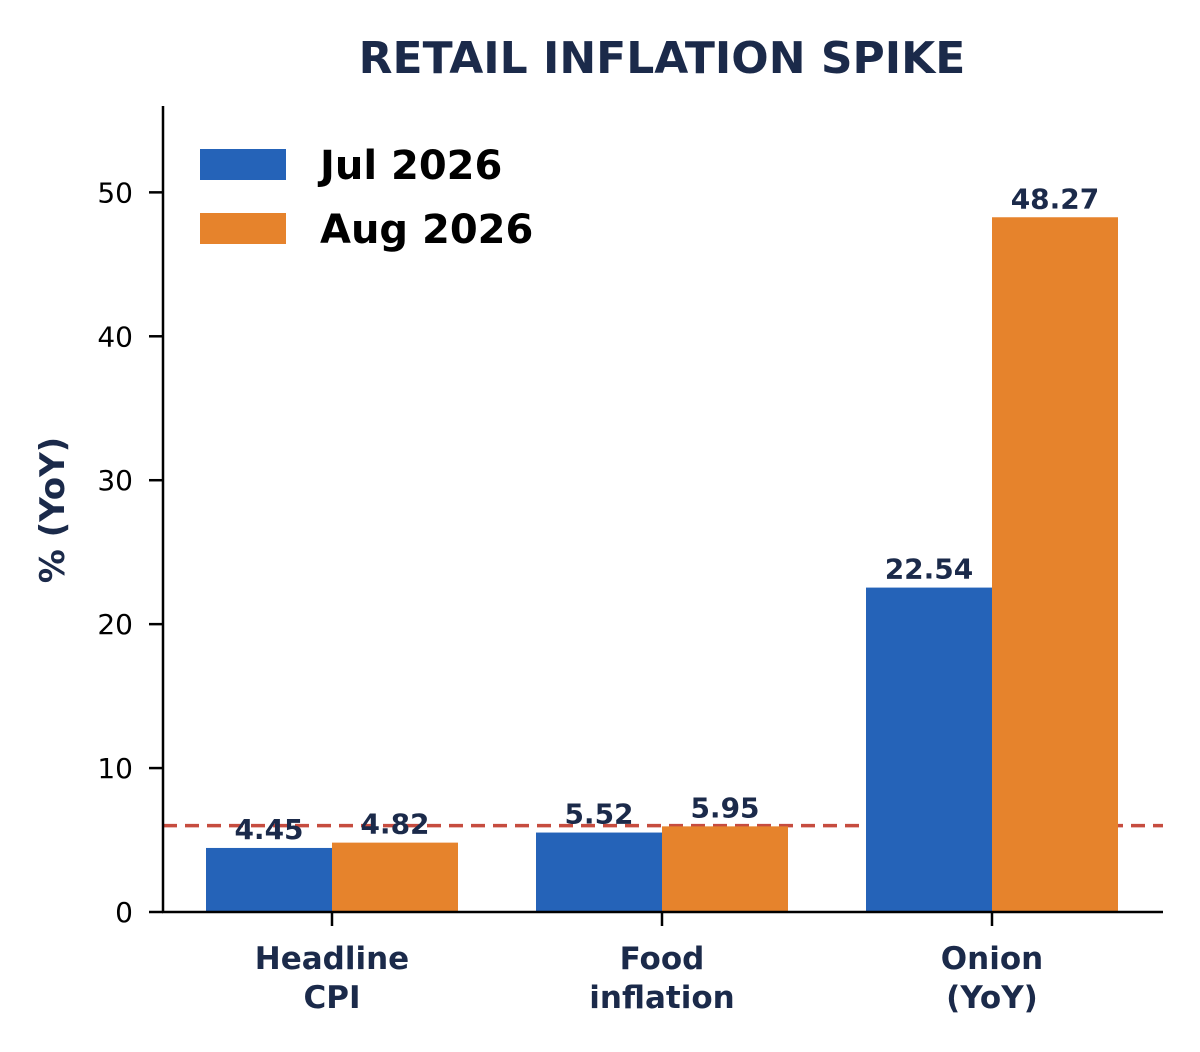  What do you see at coordinates (598, 814) in the screenshot?
I see `data-label: 5.52` at bounding box center [598, 814].